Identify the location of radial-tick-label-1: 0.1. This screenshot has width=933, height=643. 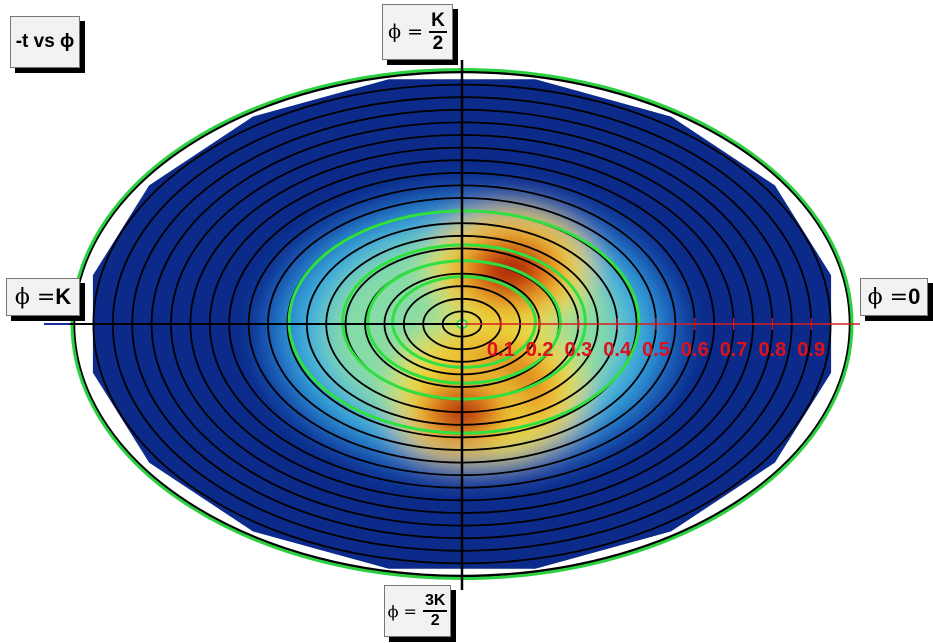
(501, 350).